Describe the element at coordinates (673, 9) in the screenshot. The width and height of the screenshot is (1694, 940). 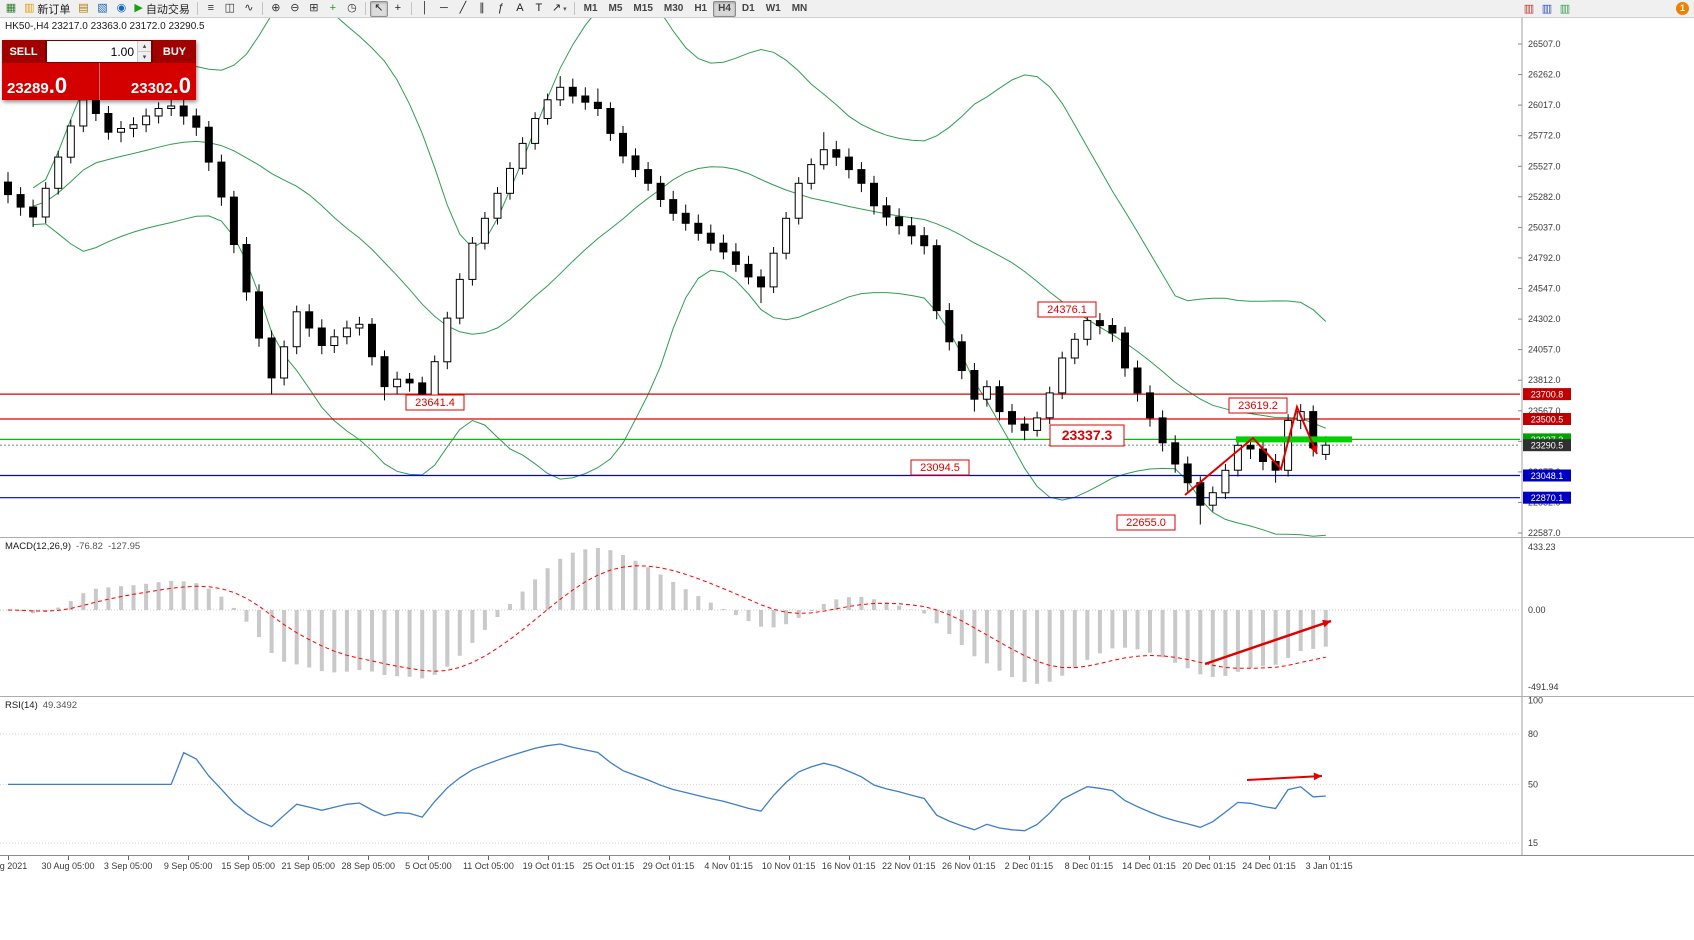
I see `timeframe-M30-button: M30` at that location.